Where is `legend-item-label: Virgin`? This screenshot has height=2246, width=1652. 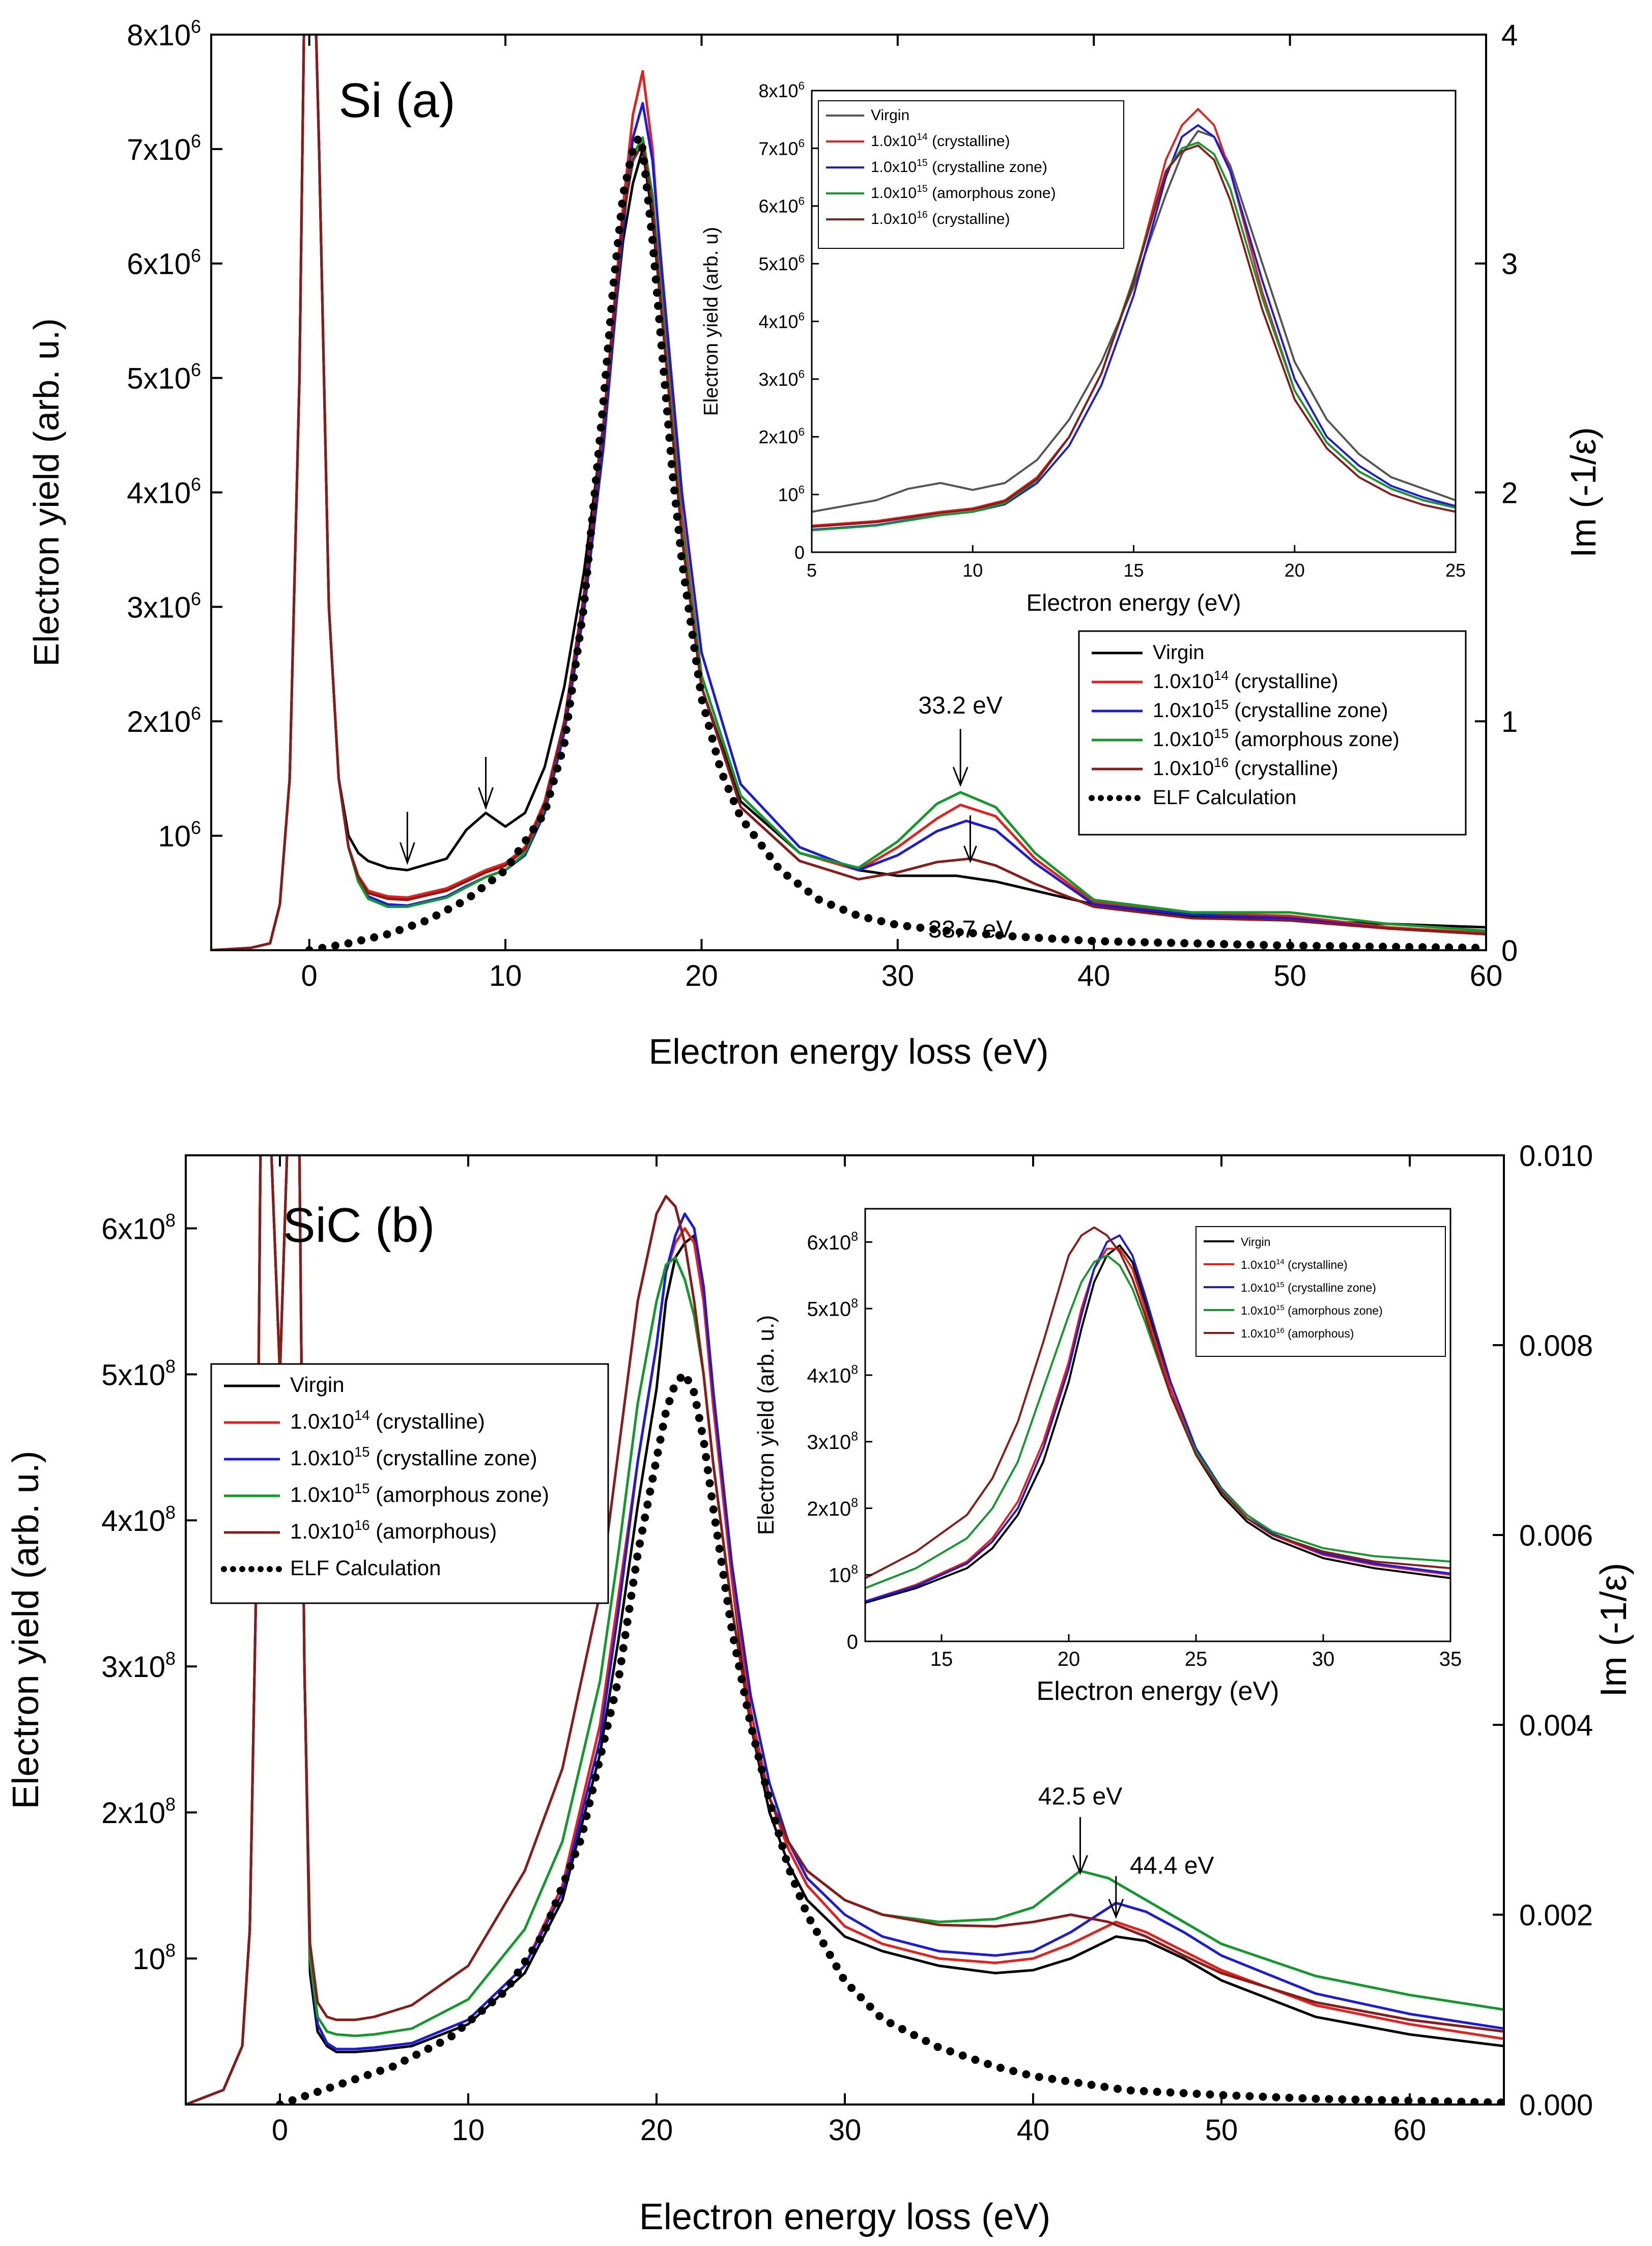 legend-item-label: Virgin is located at coordinates (1179, 652).